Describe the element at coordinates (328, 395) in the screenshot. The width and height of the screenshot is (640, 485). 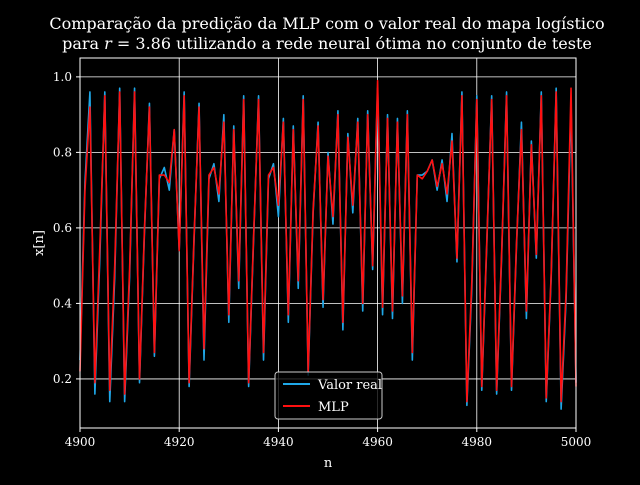
I see `legend: Valor real MLP` at that location.